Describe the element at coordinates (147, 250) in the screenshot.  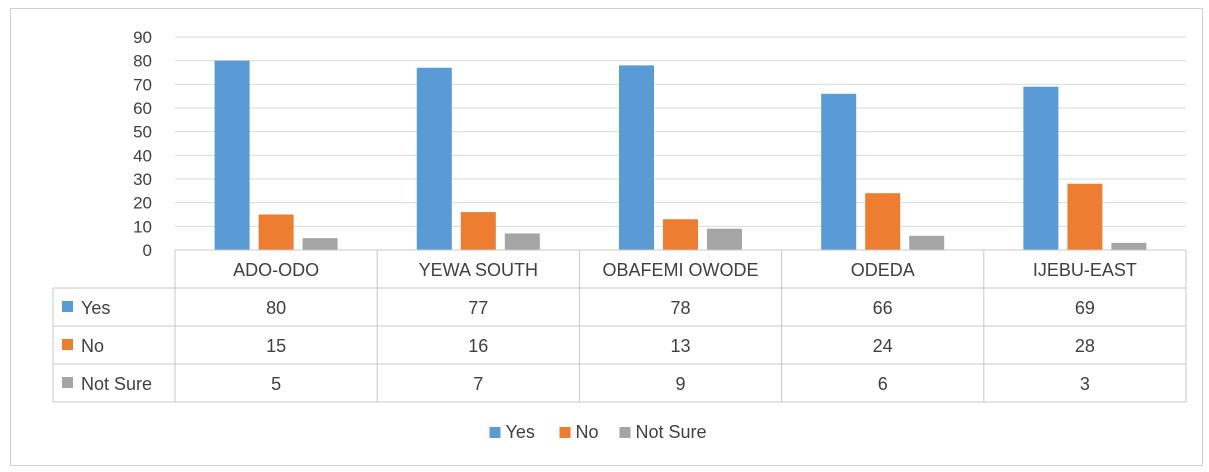
I see `y-tick-label: 0` at that location.